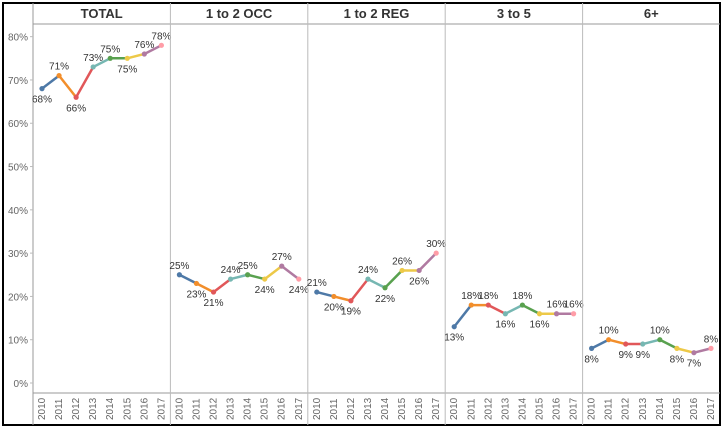 The height and width of the screenshot is (428, 723). Describe the element at coordinates (351, 312) in the screenshot. I see `data-label: 19%` at that location.